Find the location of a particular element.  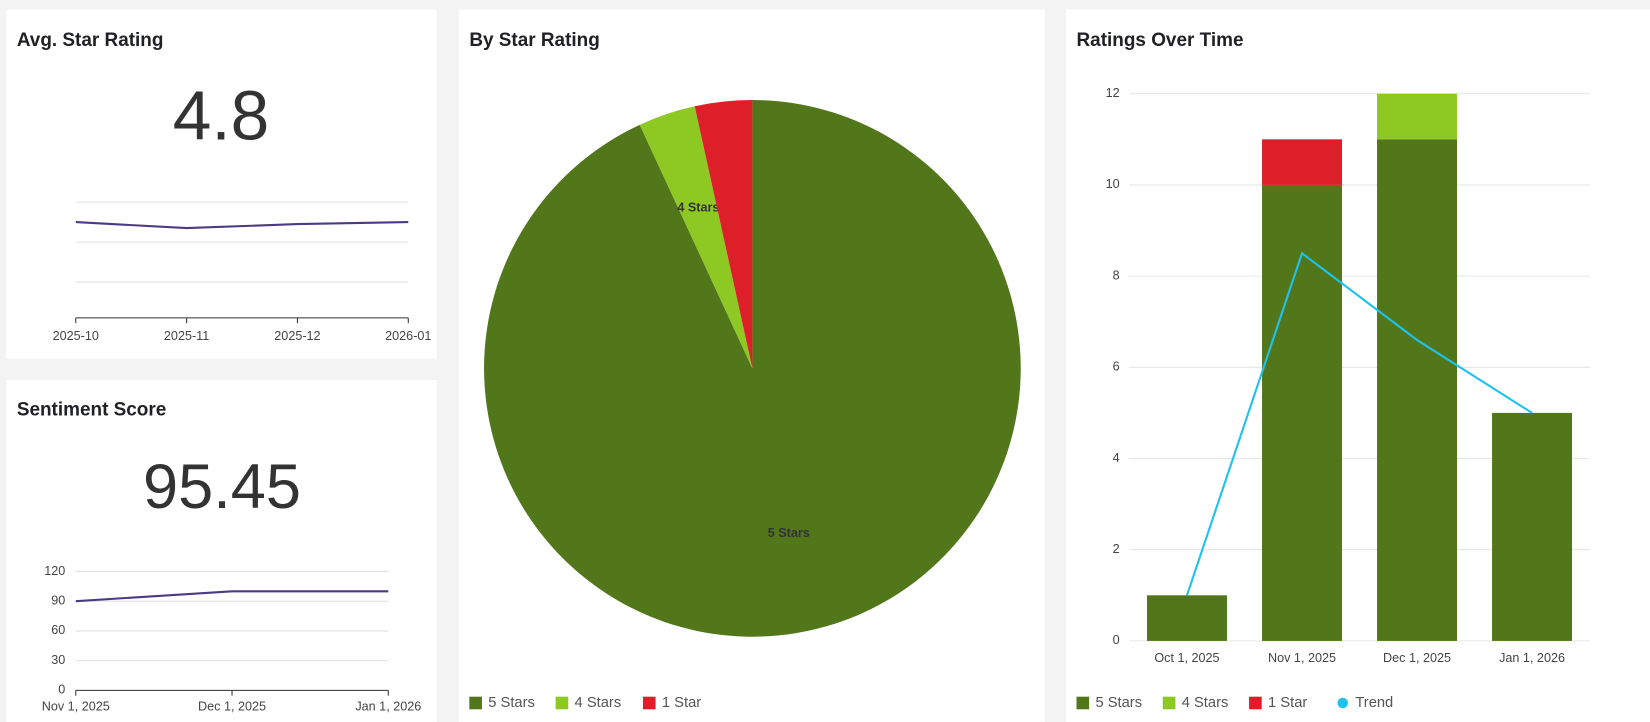

card-title: By Star Rating is located at coordinates (534, 40).